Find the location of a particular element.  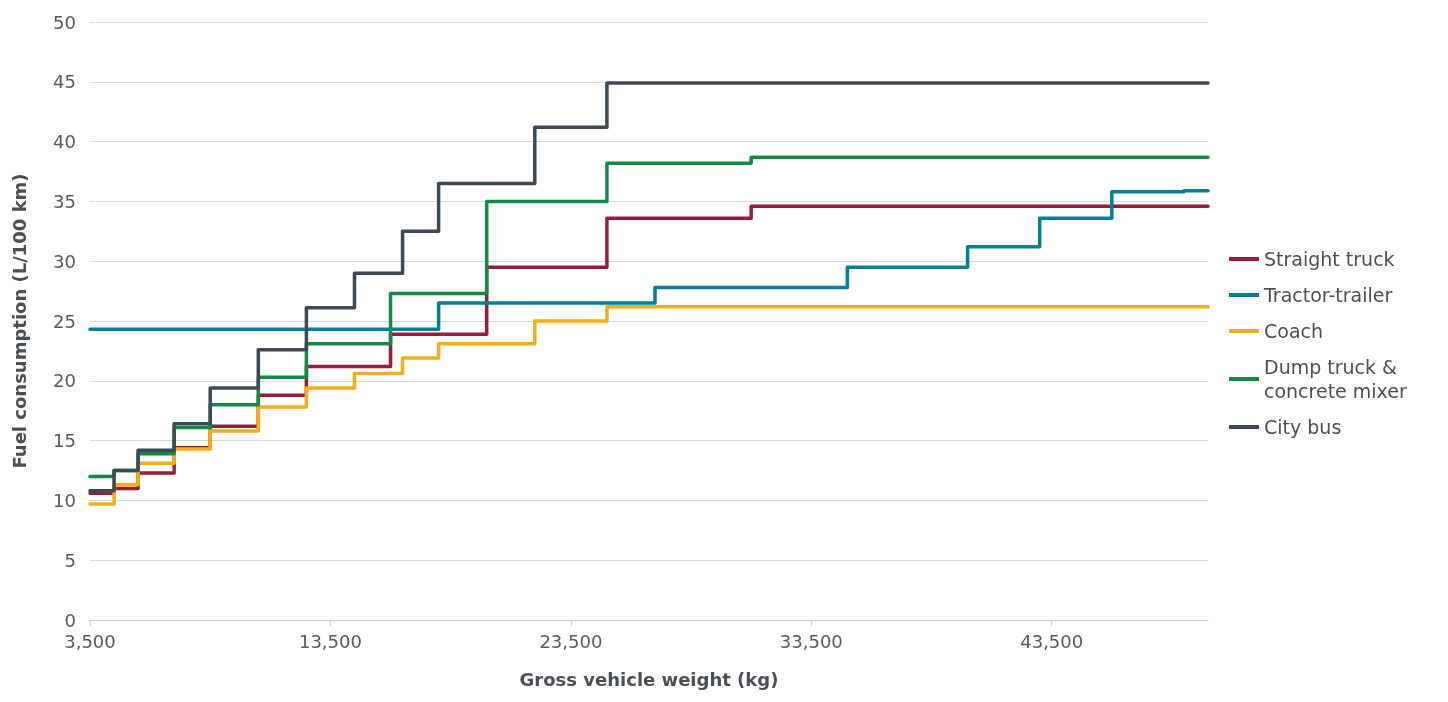

x-tick-label: 3,500 is located at coordinates (90, 641).